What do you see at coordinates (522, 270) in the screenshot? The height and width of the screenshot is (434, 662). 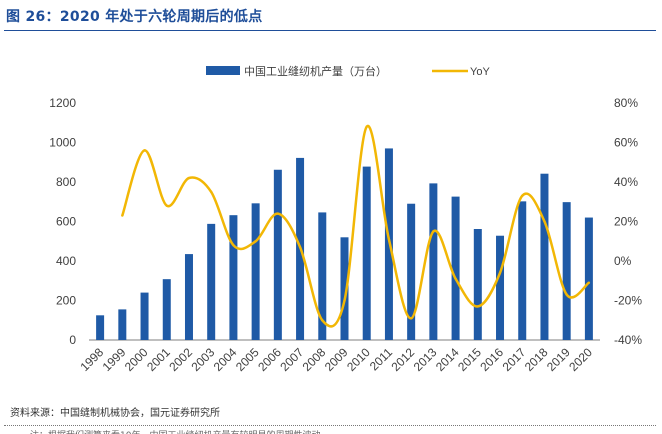 I see `bar-2017` at bounding box center [522, 270].